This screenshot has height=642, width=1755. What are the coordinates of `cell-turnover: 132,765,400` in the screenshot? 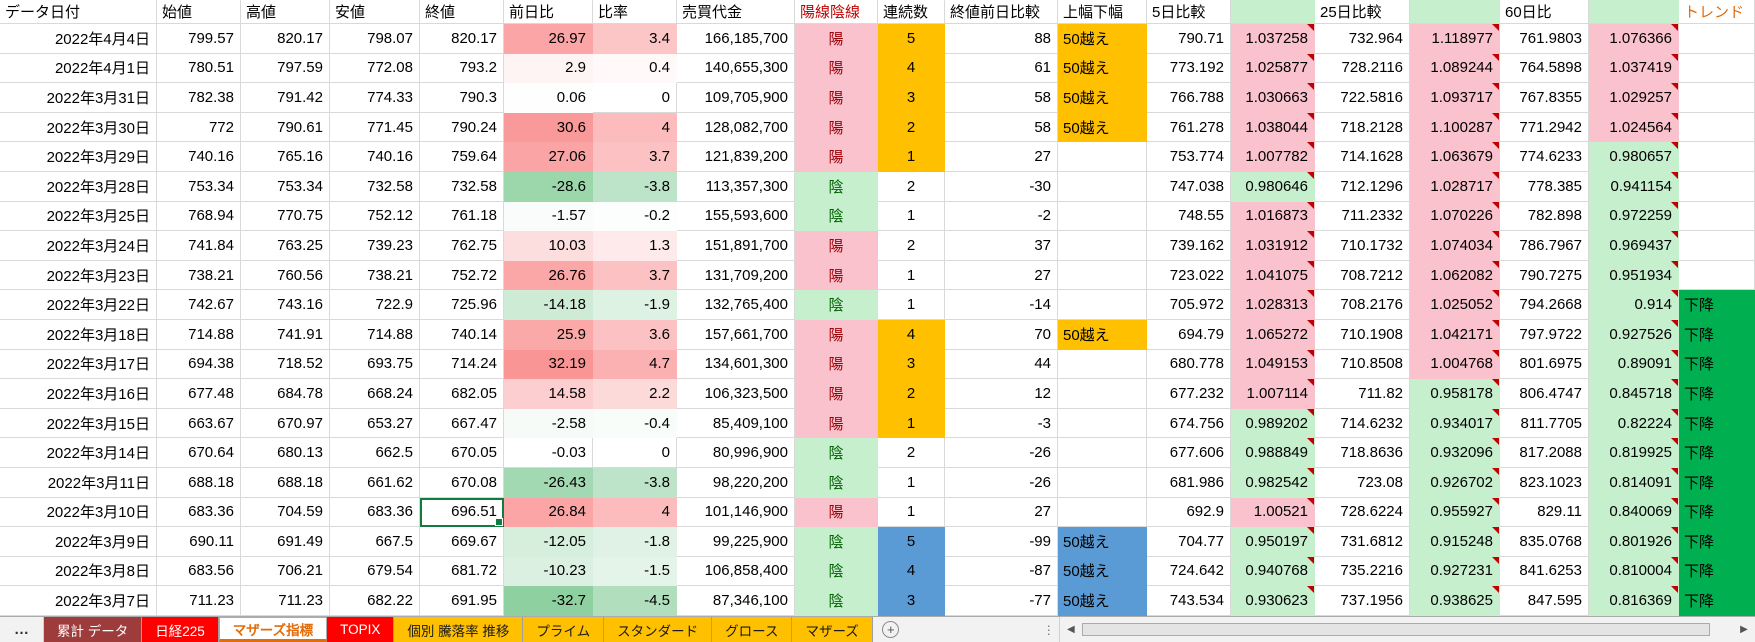 It's located at (736, 305).